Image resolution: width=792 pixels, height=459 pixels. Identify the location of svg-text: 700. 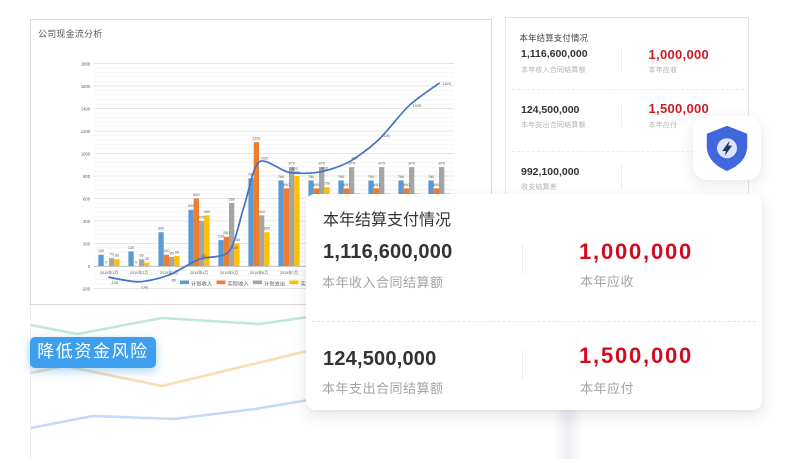
(327, 184).